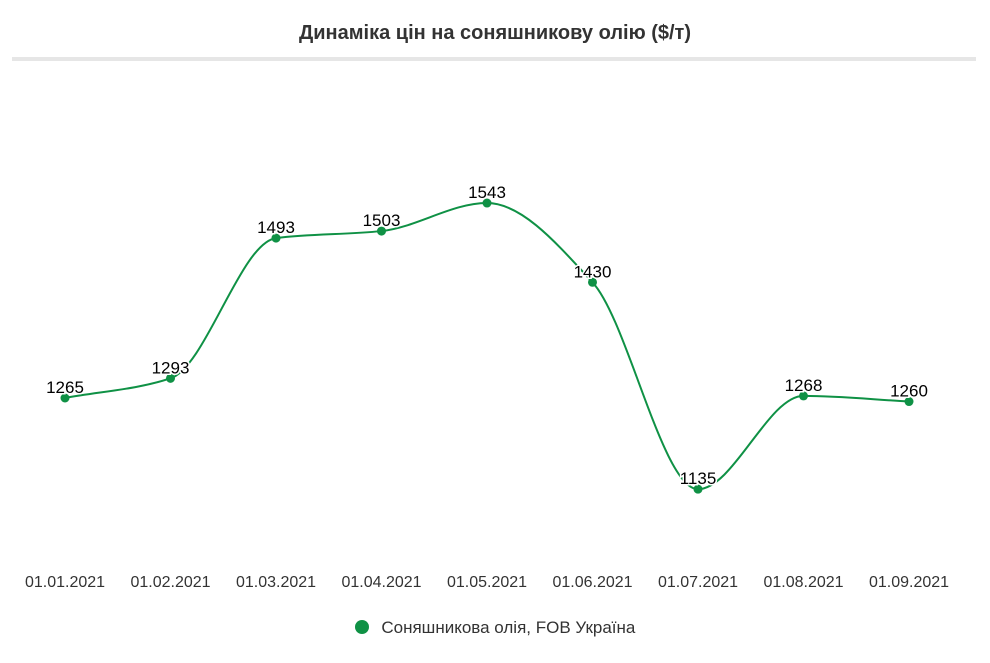 Image resolution: width=990 pixels, height=663 pixels. Describe the element at coordinates (361, 627) in the screenshot. I see `legend-marker-icon` at that location.